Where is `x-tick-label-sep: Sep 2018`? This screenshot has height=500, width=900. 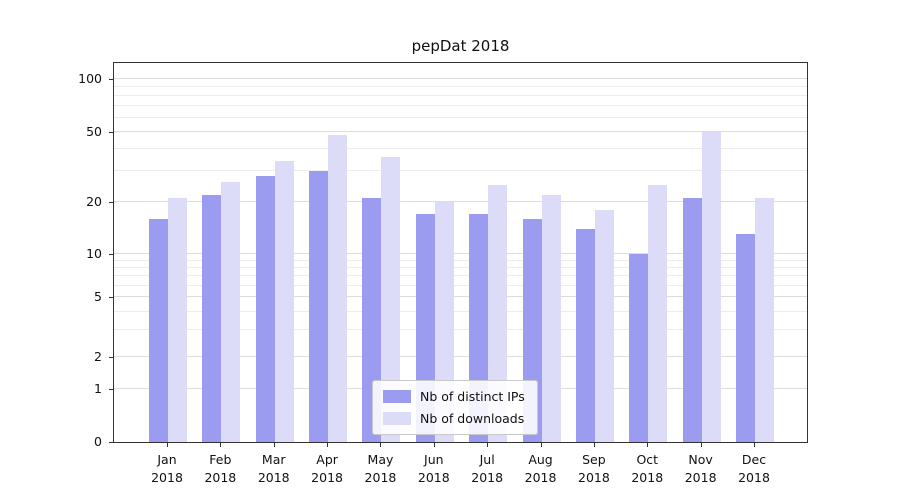
x-tick-label-sep: Sep 2018 is located at coordinates (594, 469).